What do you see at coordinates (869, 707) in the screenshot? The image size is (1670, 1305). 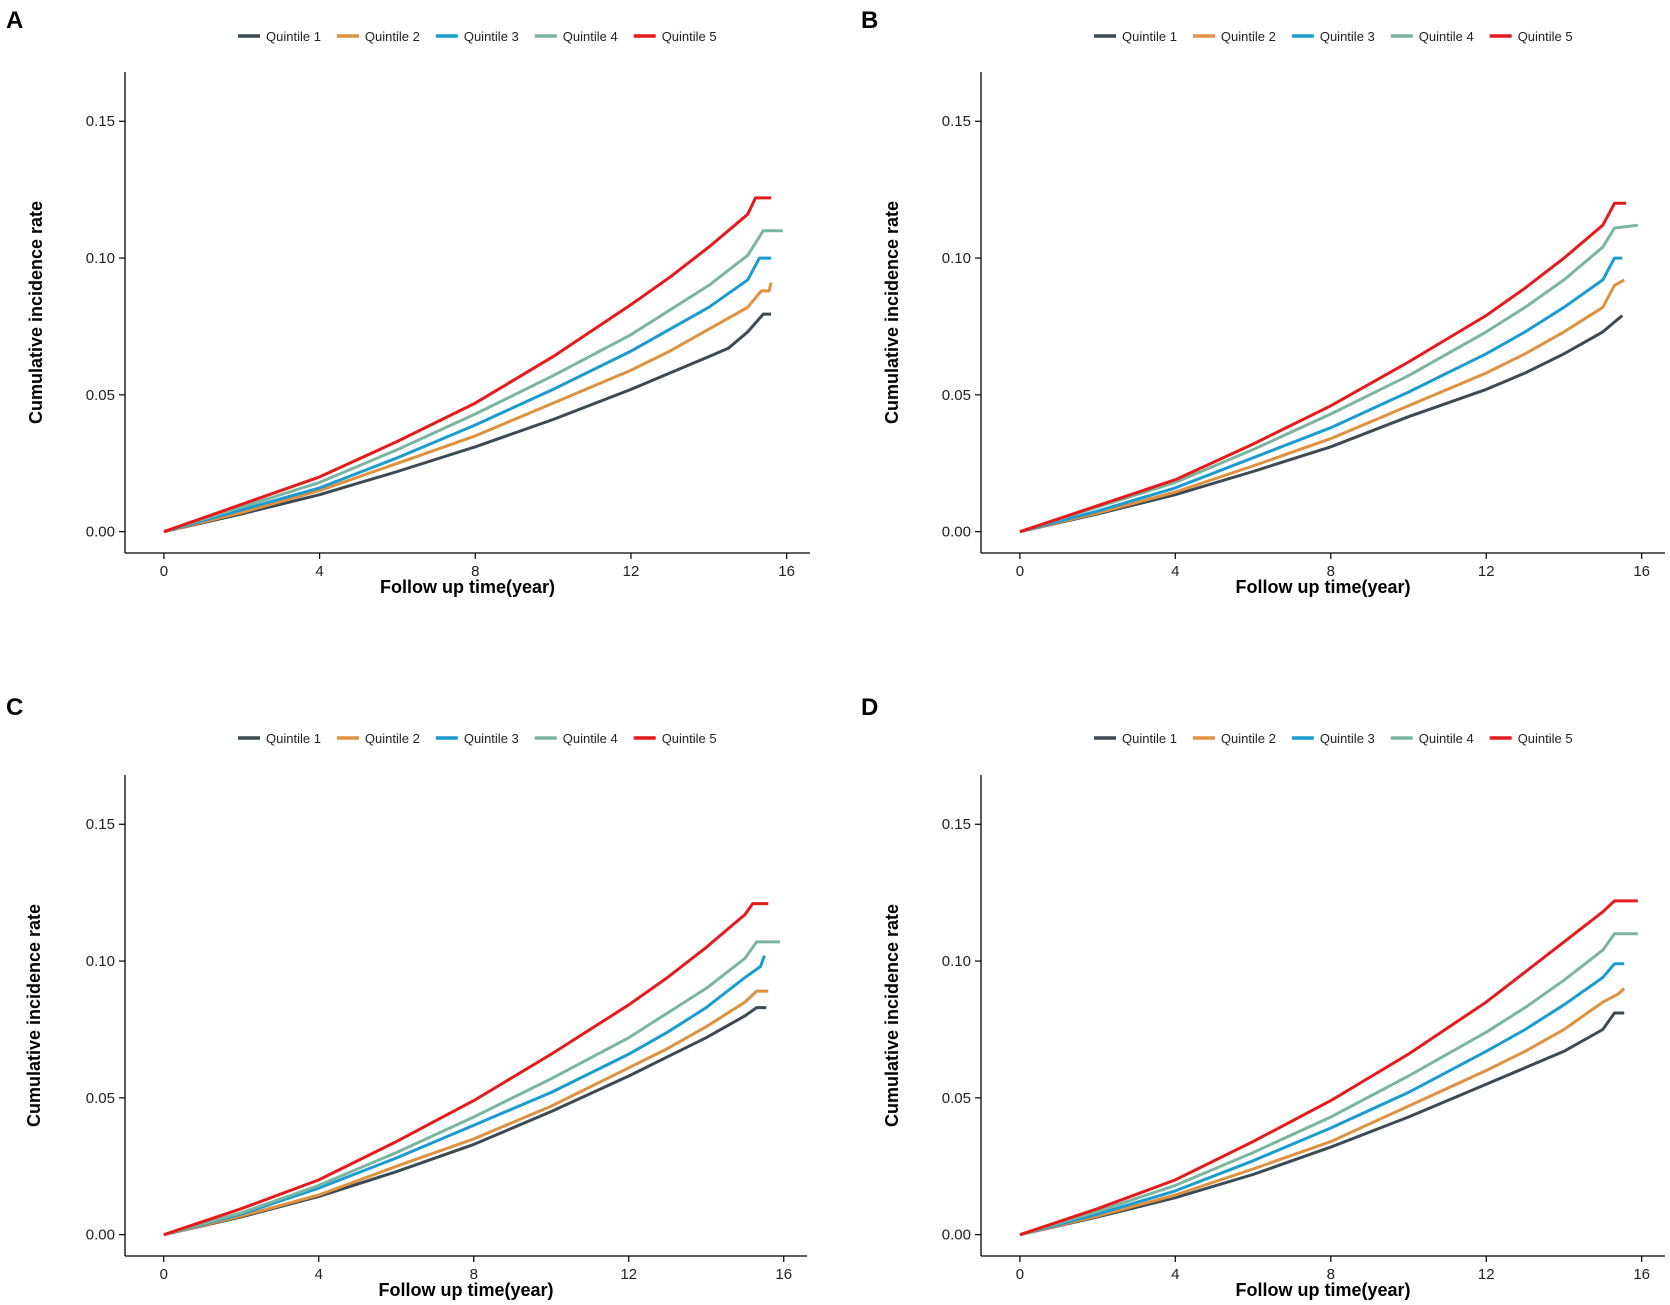 I see `panel-letter: D` at bounding box center [869, 707].